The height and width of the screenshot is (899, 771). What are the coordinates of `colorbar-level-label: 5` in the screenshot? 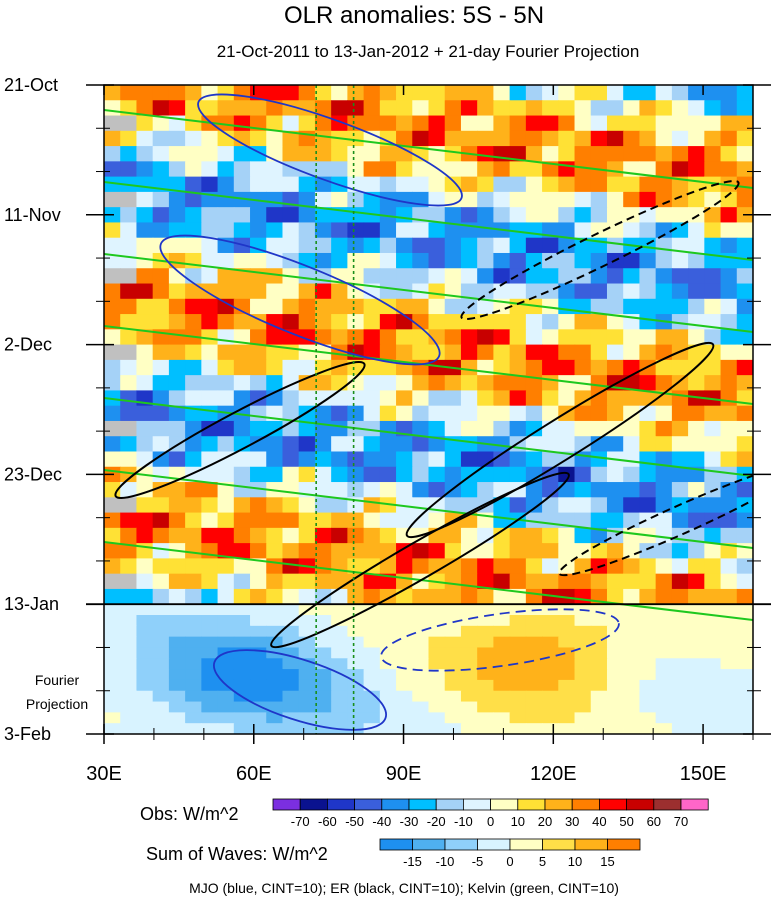 It's located at (542, 861).